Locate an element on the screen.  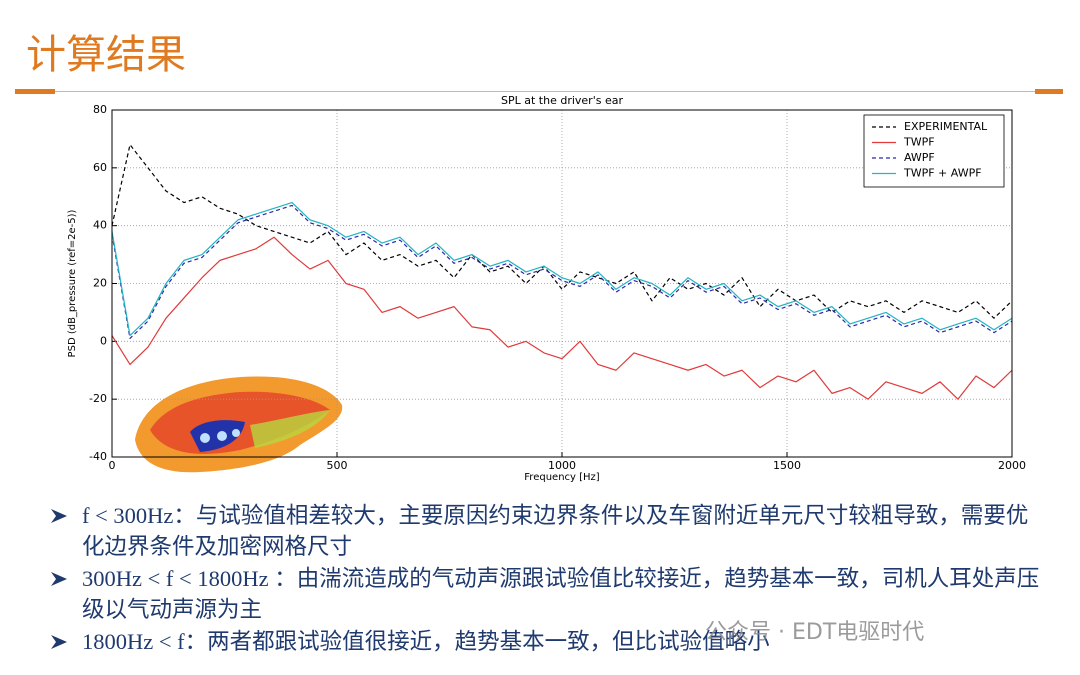
x-tick-label: 1500 is located at coordinates (787, 465).